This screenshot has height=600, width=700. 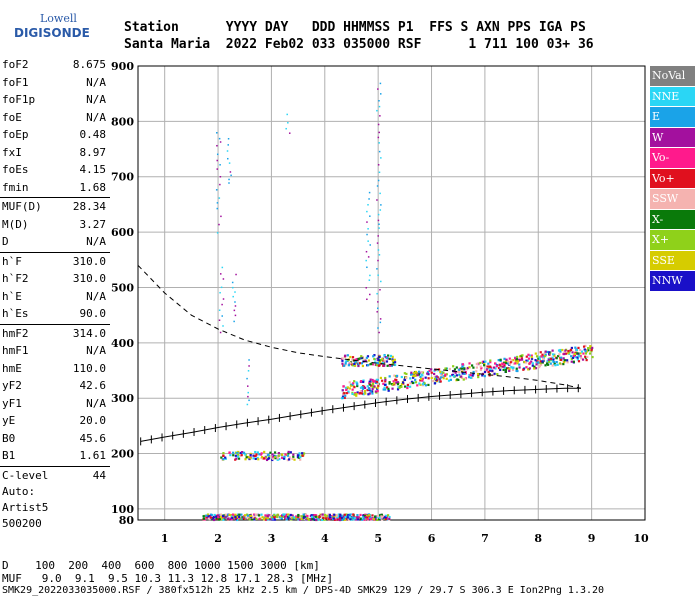 What do you see at coordinates (9, 455) in the screenshot?
I see `param-key: B1` at bounding box center [9, 455].